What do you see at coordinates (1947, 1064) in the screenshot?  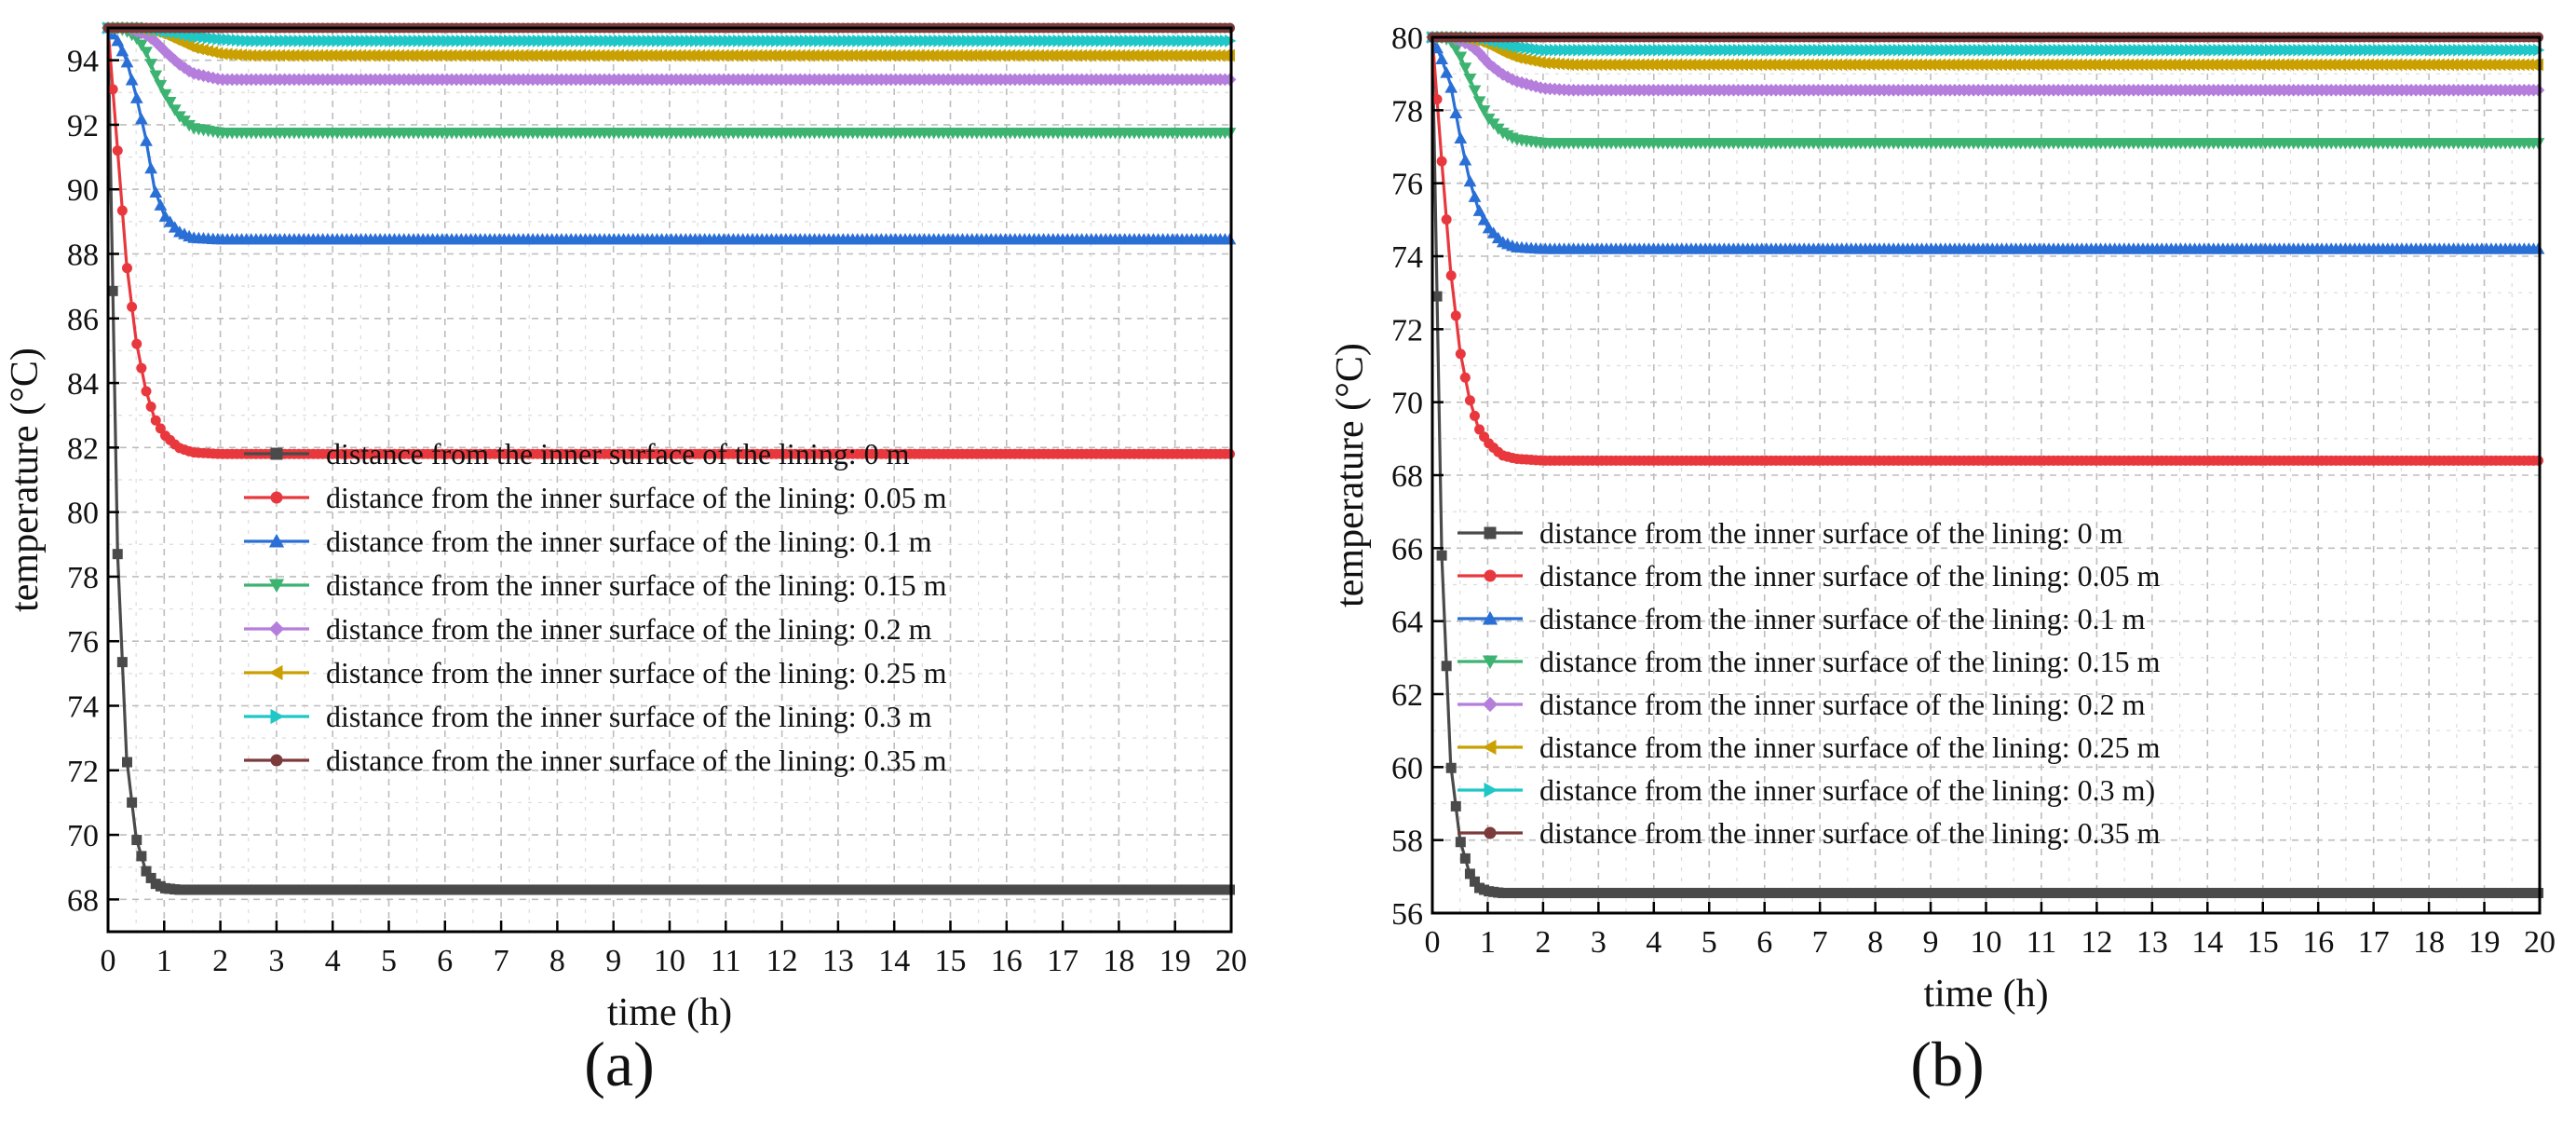 I see `panel-label: (b)` at bounding box center [1947, 1064].